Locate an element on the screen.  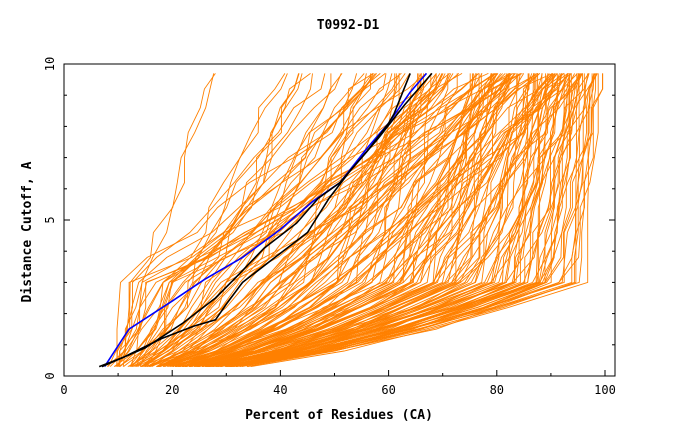
x-tick-label: 40 is located at coordinates (280, 390).